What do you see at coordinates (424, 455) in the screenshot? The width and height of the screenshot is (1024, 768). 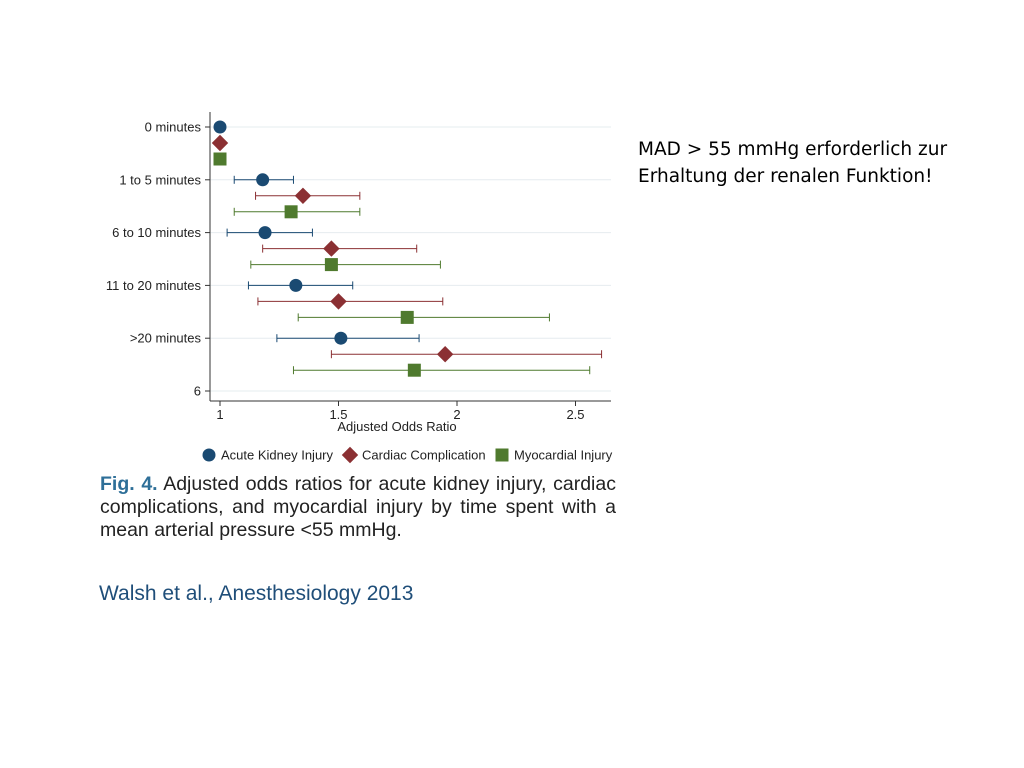 I see `legend-cardiac-complication-label: Cardiac Complication` at bounding box center [424, 455].